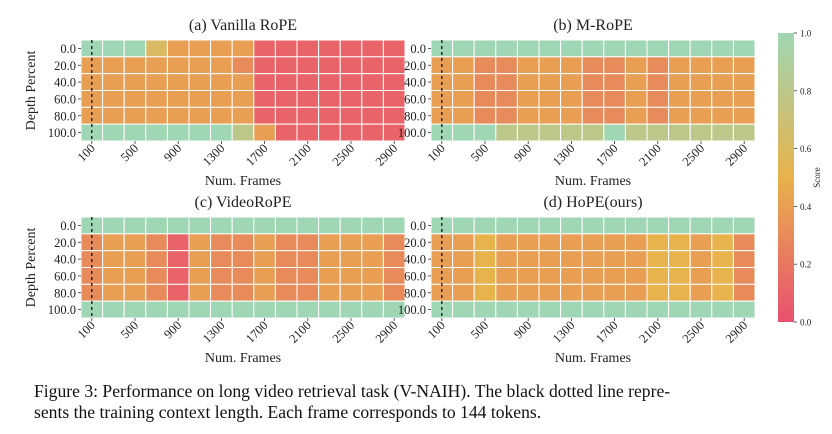 The image size is (832, 434). I want to click on x-tick-label: 2500, so click(344, 155).